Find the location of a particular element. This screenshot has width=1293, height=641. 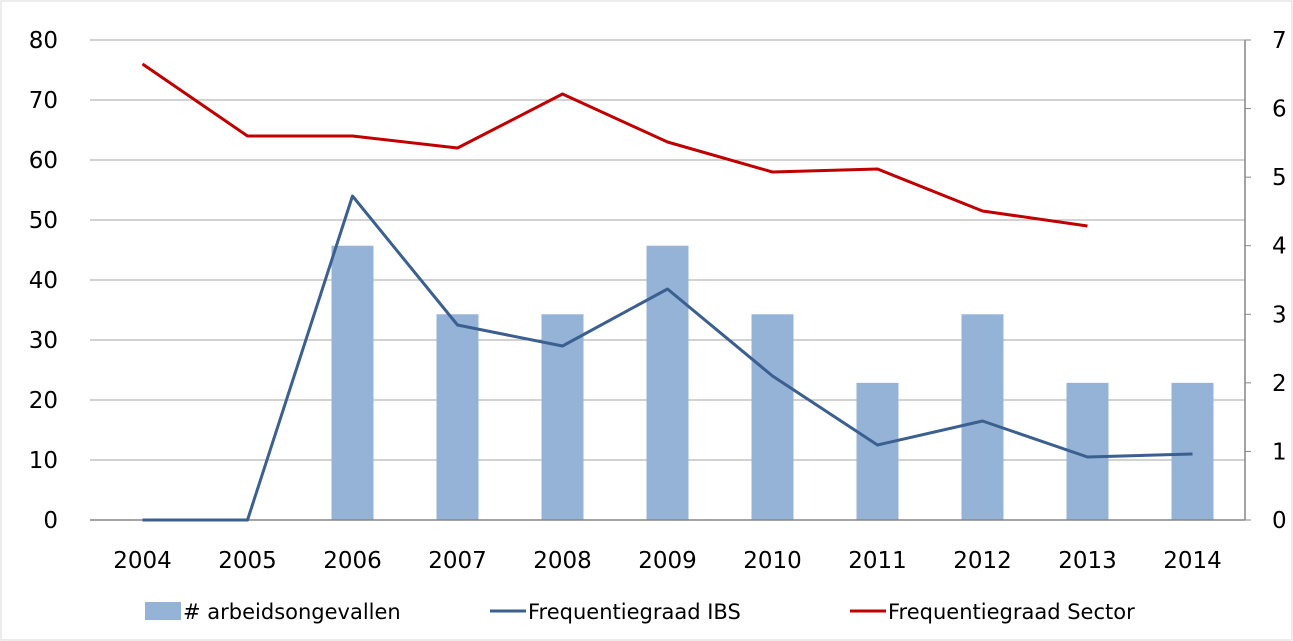

x-axis-tick-label: 2010 is located at coordinates (772, 561).